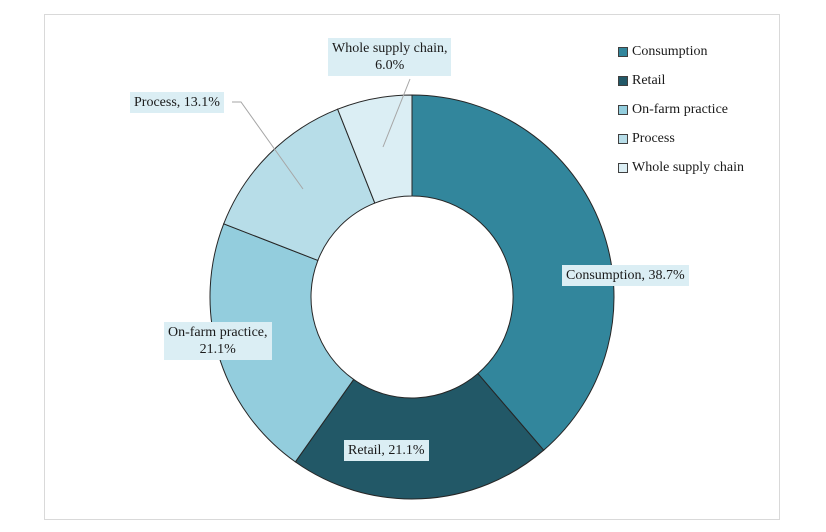 The width and height of the screenshot is (826, 532). What do you see at coordinates (218, 332) in the screenshot?
I see `data-label-text: On-farm practice,` at bounding box center [218, 332].